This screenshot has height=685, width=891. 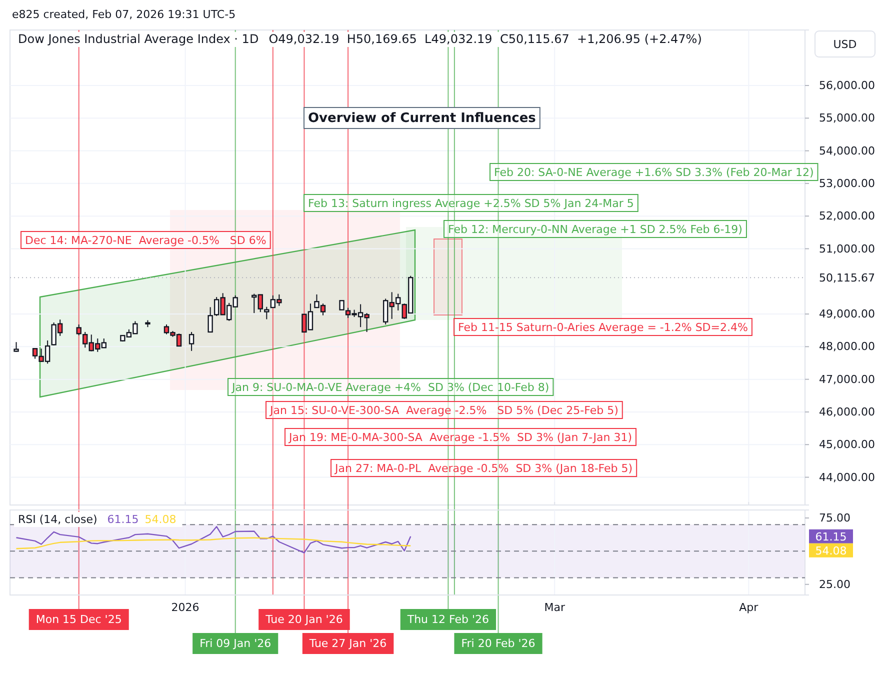 What do you see at coordinates (845, 44) in the screenshot?
I see `y-axis-title: USD` at bounding box center [845, 44].